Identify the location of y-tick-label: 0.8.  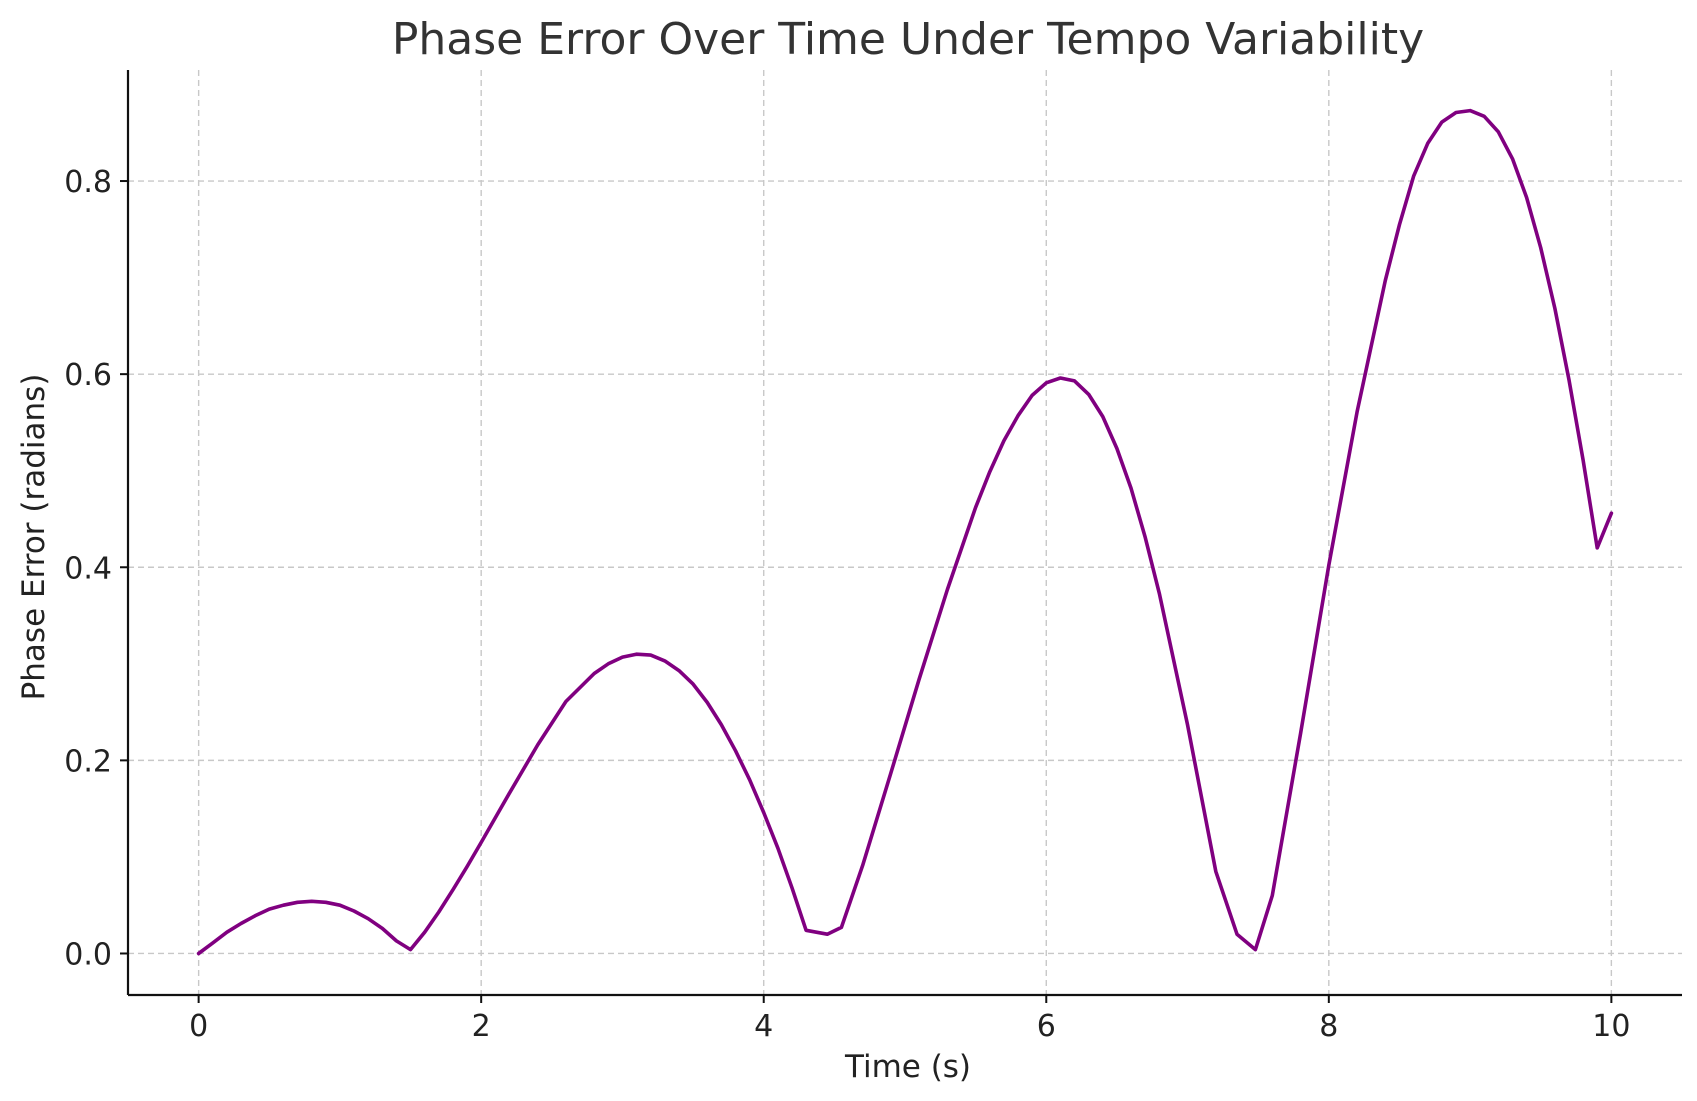
(88, 182).